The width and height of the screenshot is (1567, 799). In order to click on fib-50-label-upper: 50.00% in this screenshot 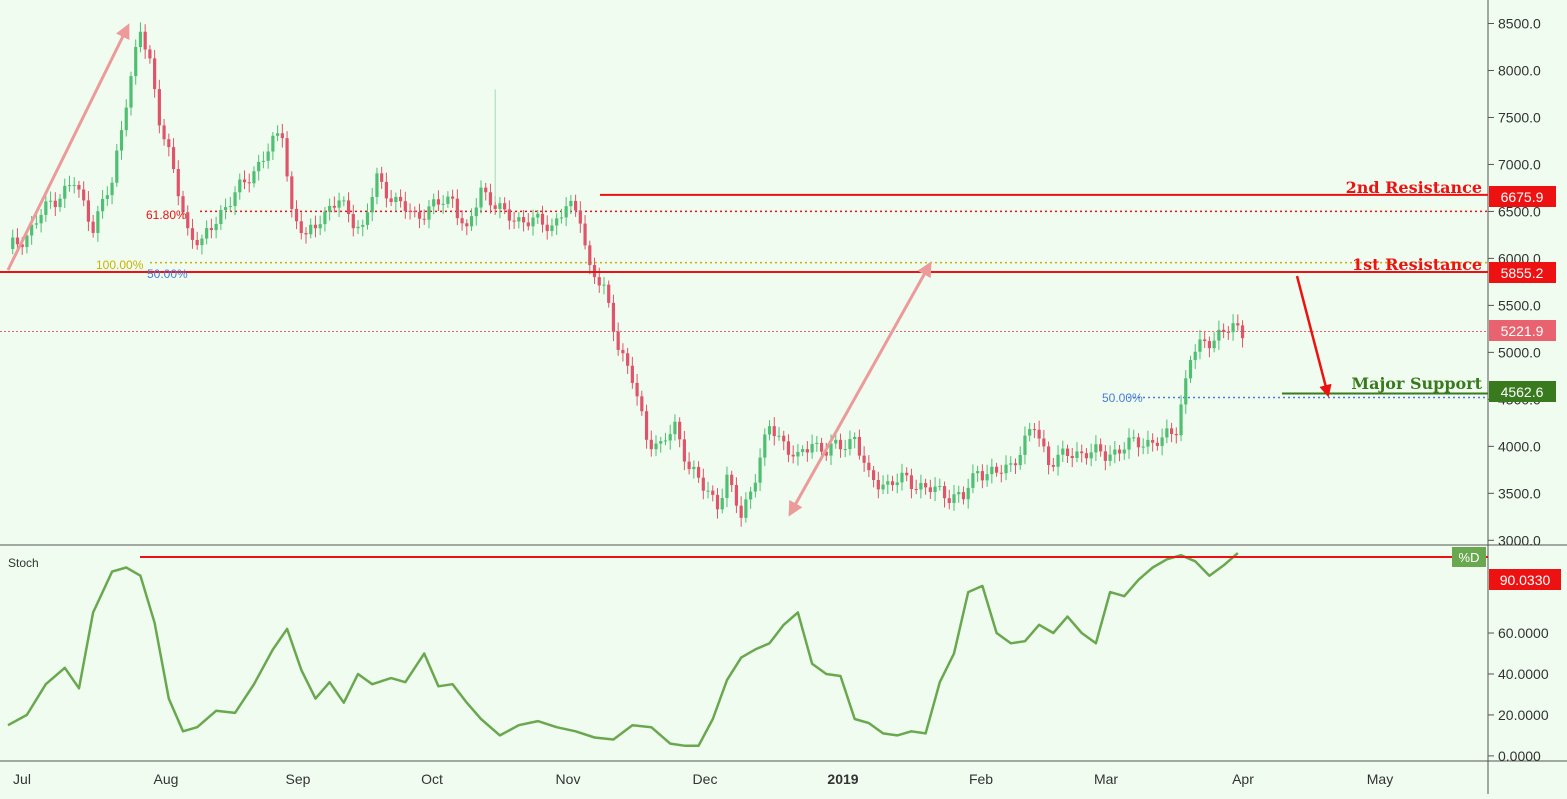, I will do `click(167, 274)`.